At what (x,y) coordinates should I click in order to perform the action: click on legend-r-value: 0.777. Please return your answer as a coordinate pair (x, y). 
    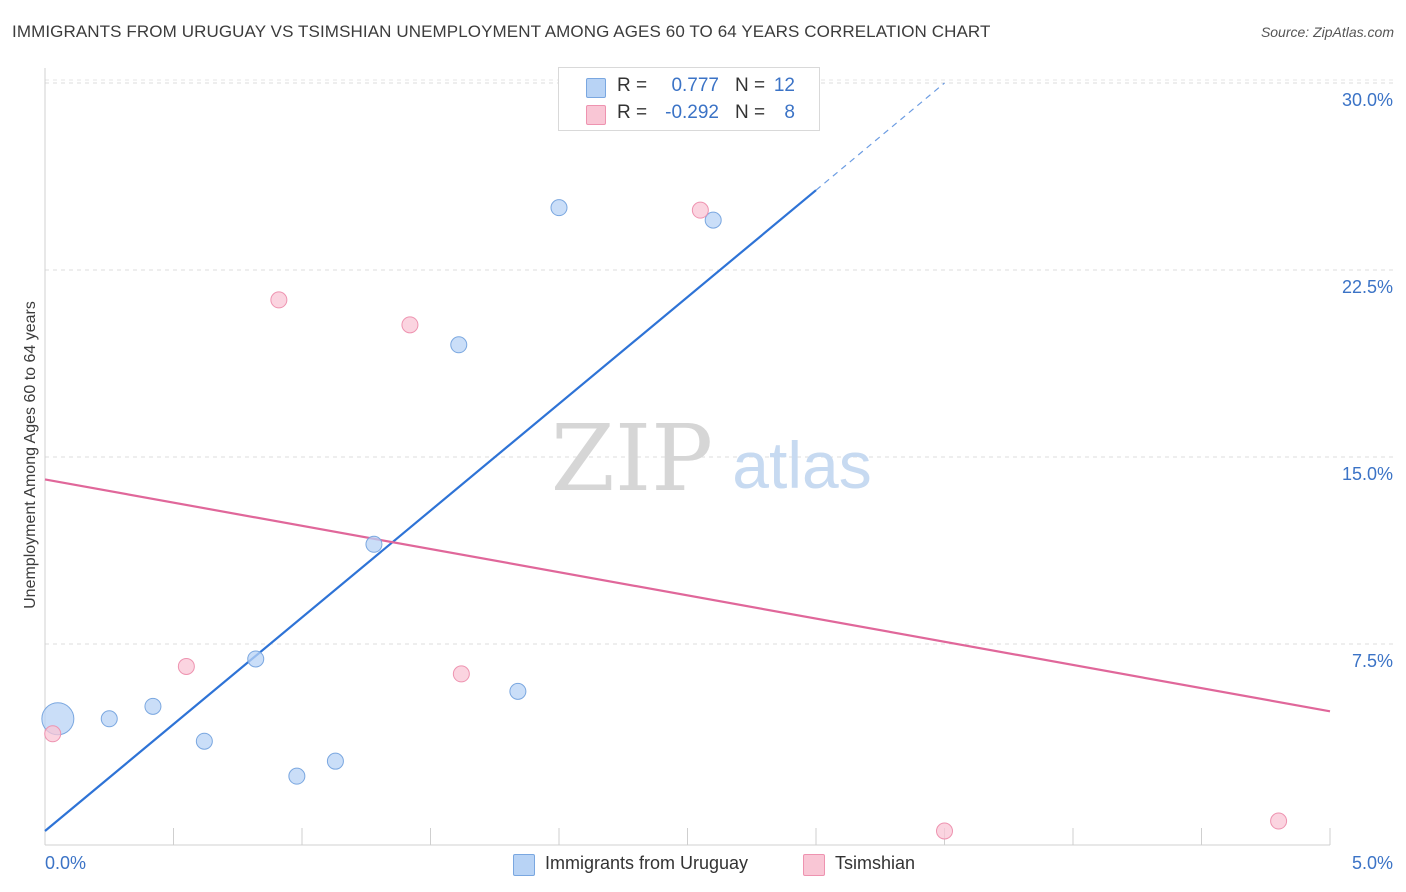
    Looking at the image, I should click on (695, 85).